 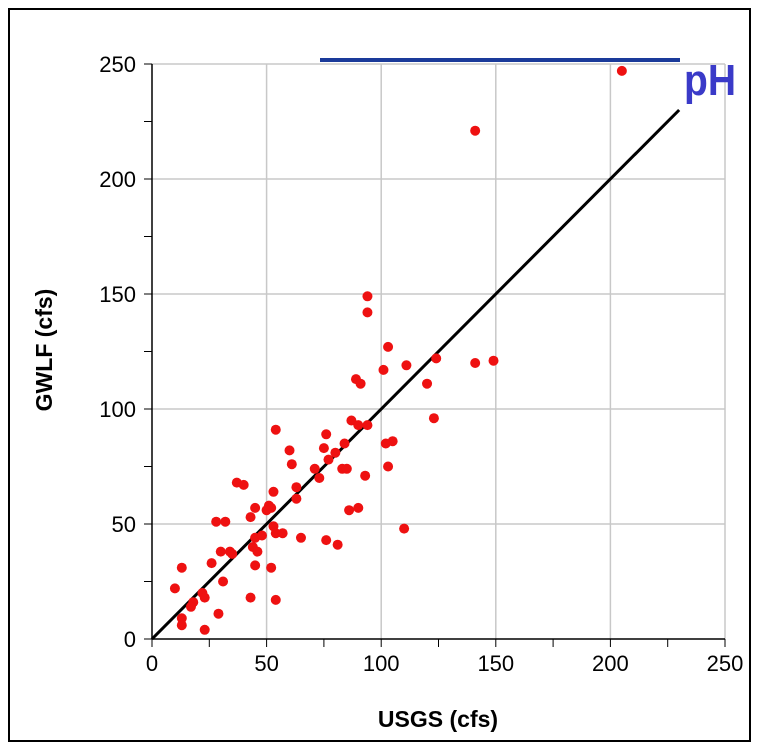 I want to click on y-tick-label: 50, so click(x=124, y=524).